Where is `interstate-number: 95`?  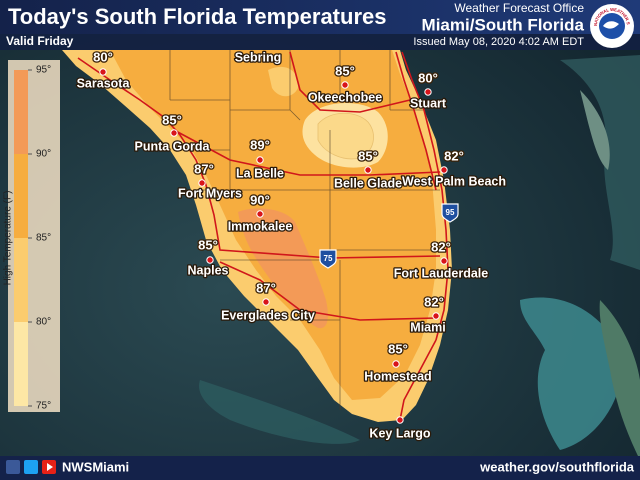
interstate-number: 95 is located at coordinates (450, 212).